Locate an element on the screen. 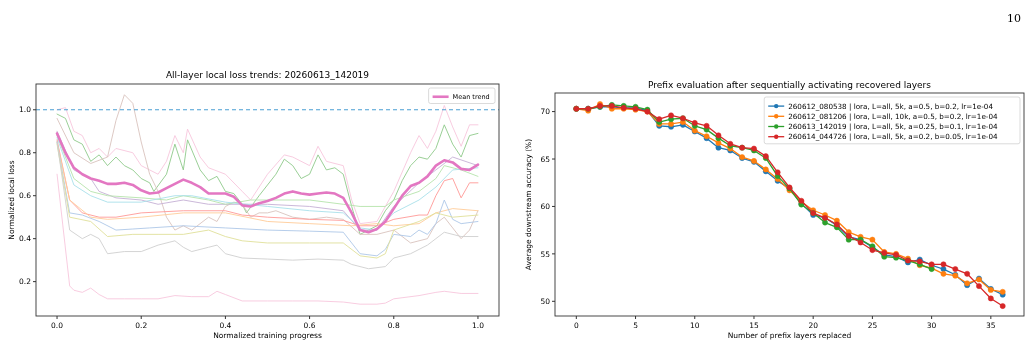  chart-title: Prefix evaluation after sequentially activating recovered layers is located at coordinates (789, 85).